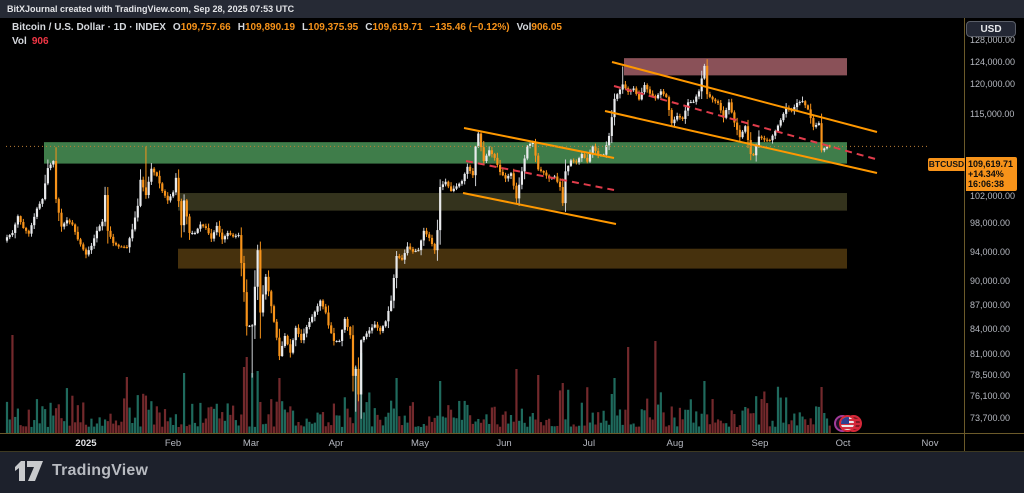  What do you see at coordinates (539, 27) in the screenshot?
I see `volume-legend: Vol906.05` at bounding box center [539, 27].